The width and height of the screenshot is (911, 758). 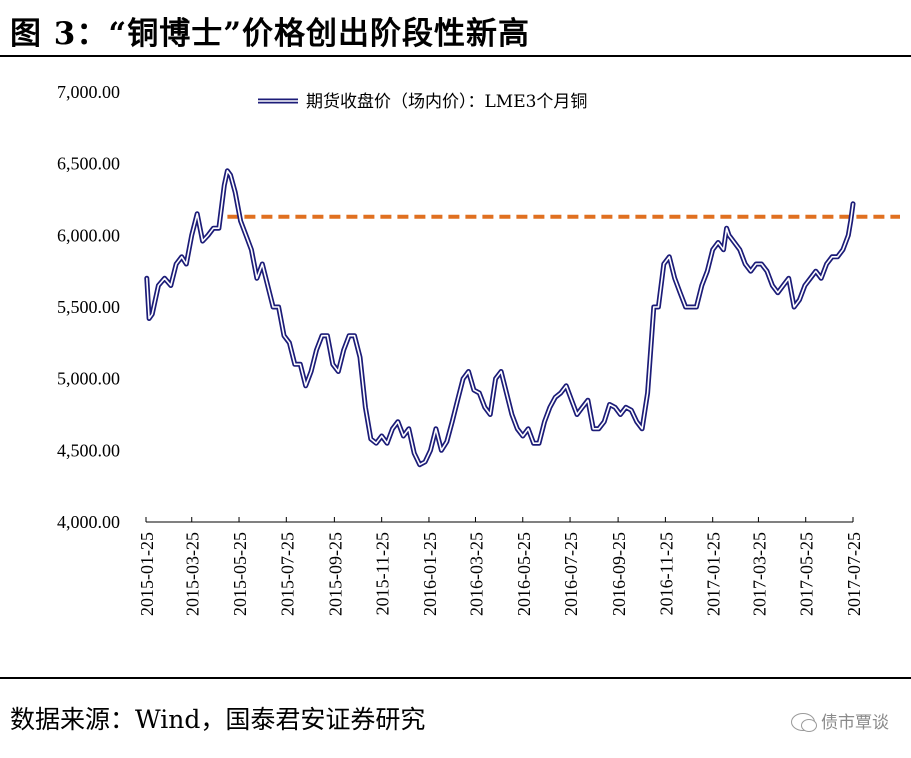 I want to click on y-tick-label: 4,000.00, so click(x=88, y=522).